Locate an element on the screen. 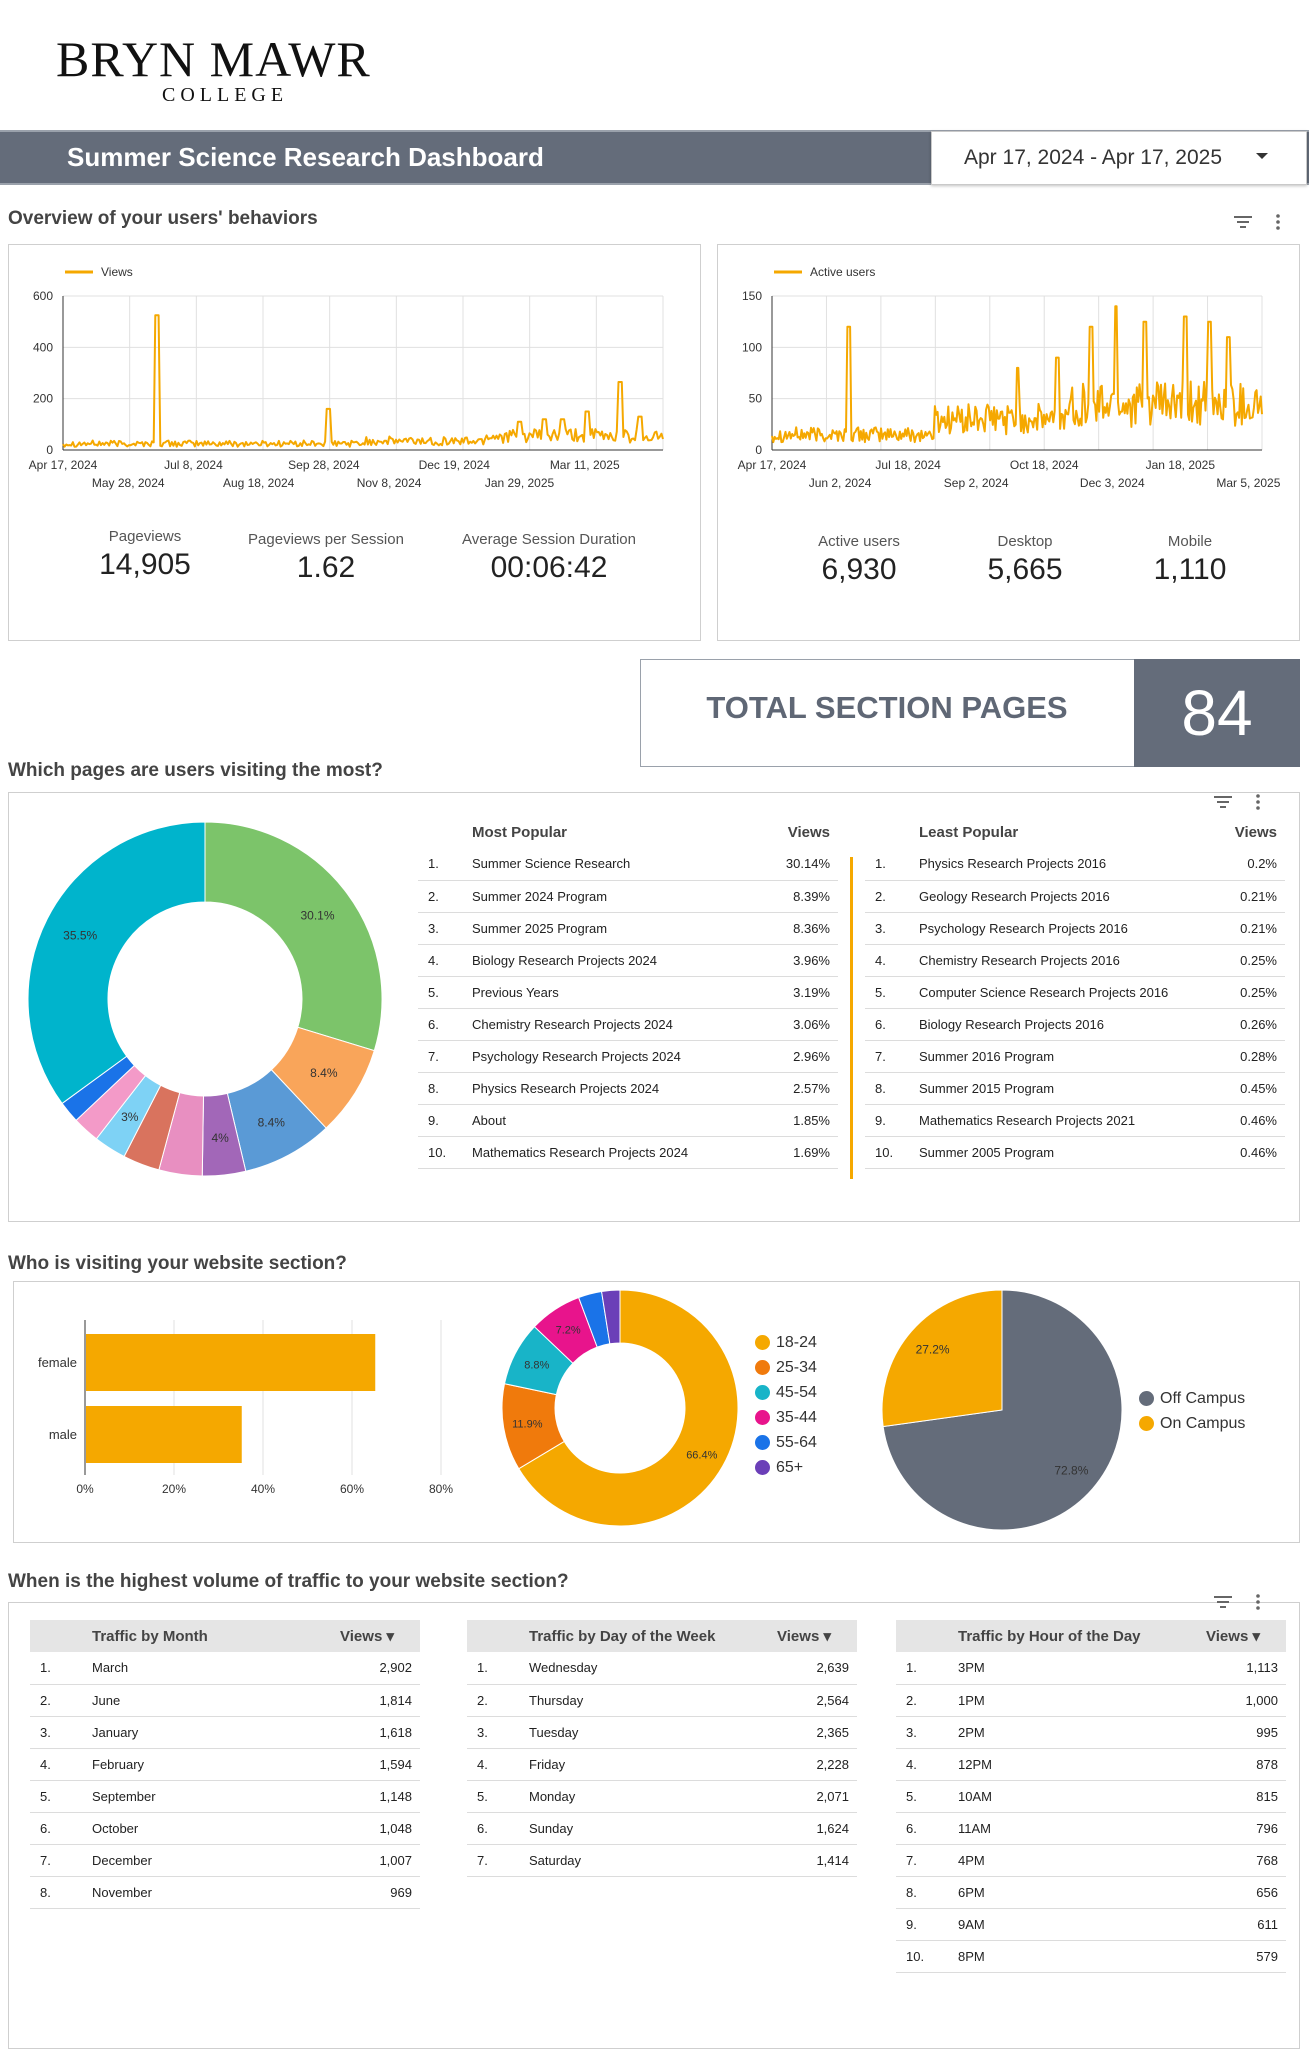  slice-label: 4% is located at coordinates (220, 1138).